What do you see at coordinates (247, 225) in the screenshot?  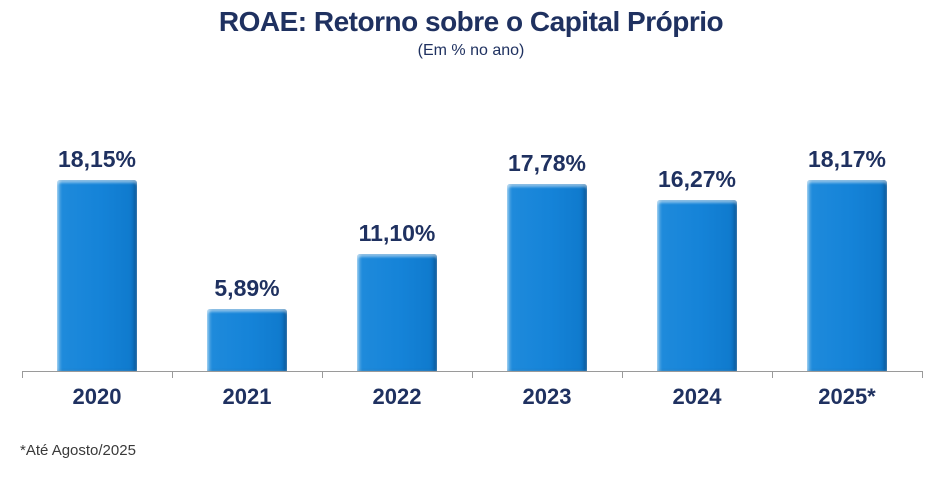 I see `bar-column-2021: 5,89%` at bounding box center [247, 225].